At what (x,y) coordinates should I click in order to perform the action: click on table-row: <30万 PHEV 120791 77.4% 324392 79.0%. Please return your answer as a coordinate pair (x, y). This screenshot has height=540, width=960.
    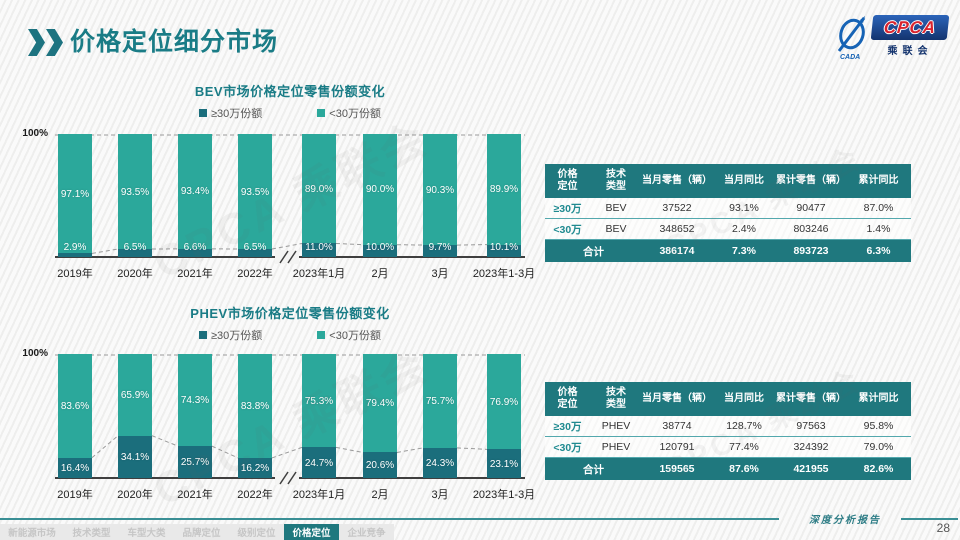
    Looking at the image, I should click on (728, 447).